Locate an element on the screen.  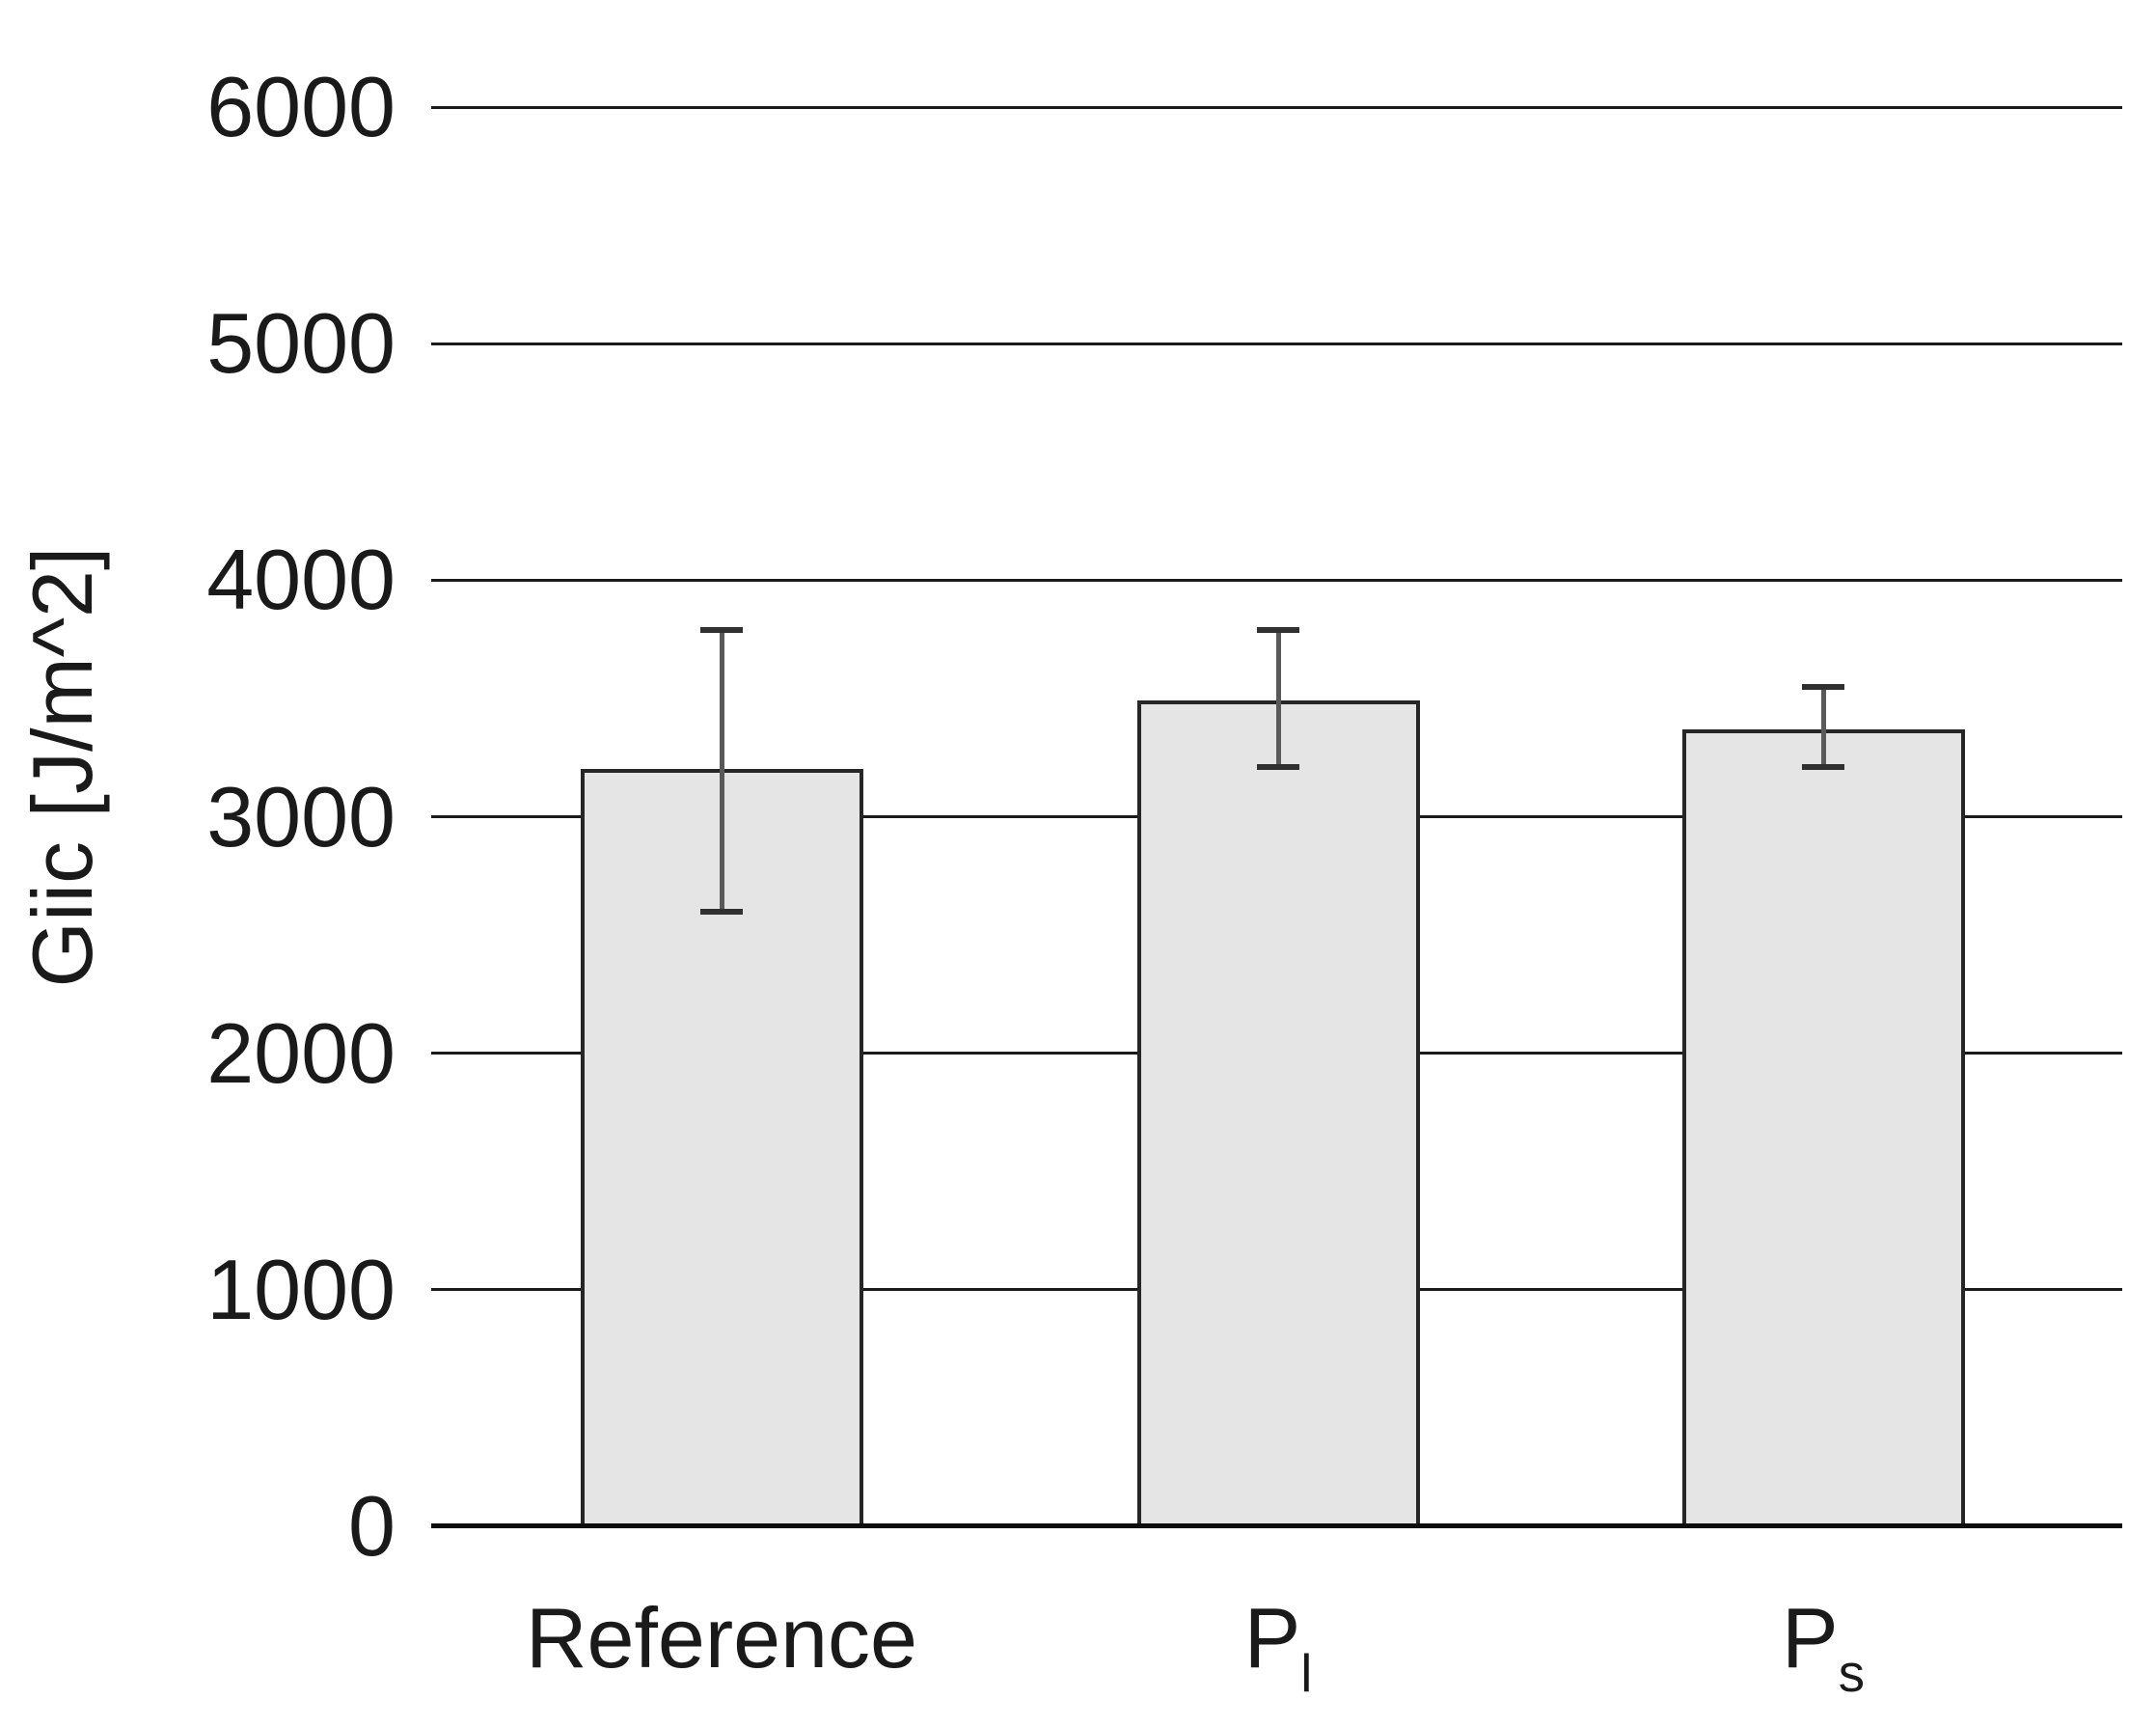
x-category-label-ps: Ps is located at coordinates (1821, 1640).